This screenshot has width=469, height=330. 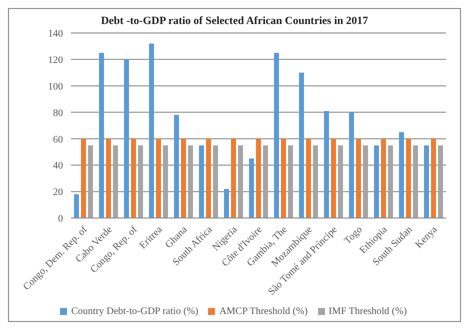 I want to click on legend-label: Country Debt-to-GDP ratio (%), so click(x=134, y=311).